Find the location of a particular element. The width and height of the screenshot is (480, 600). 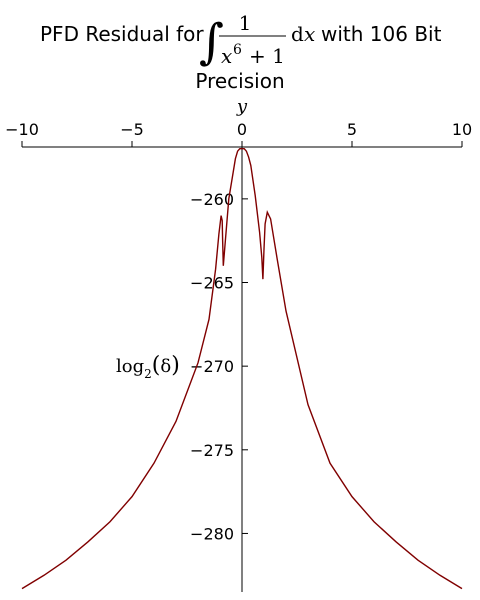

title-denominator-base: x is located at coordinates (226, 56).